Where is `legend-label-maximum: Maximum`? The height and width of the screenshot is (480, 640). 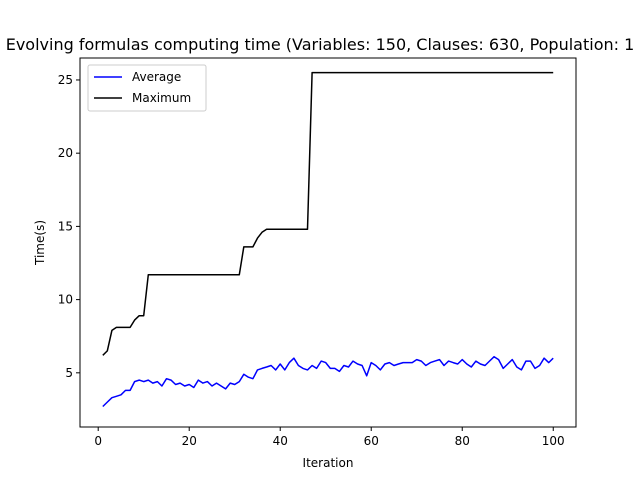
legend-label-maximum: Maximum is located at coordinates (161, 98).